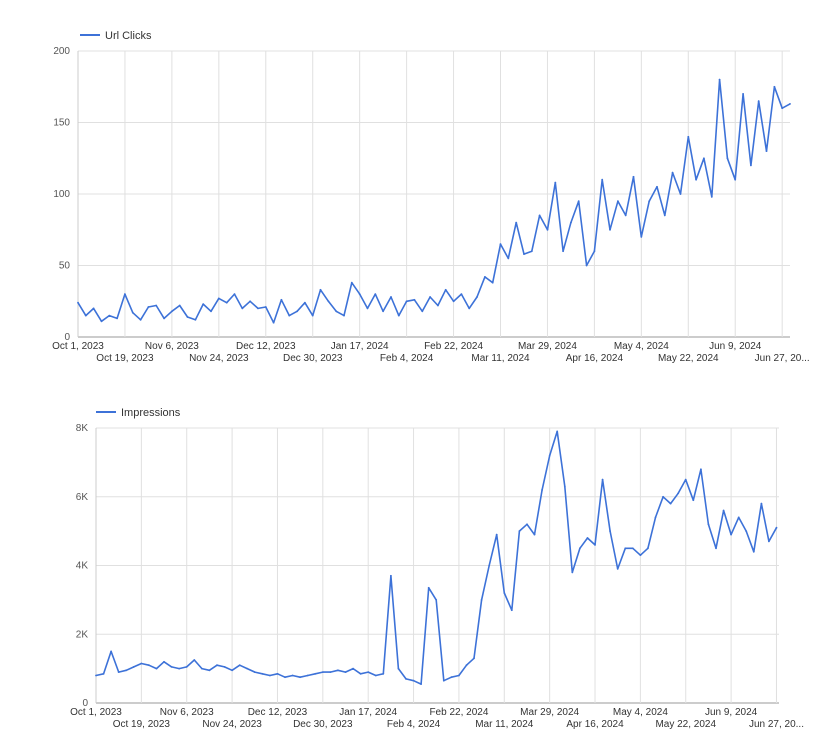  Describe the element at coordinates (278, 712) in the screenshot. I see `x-tick-label: Dec 12, 2023` at that location.